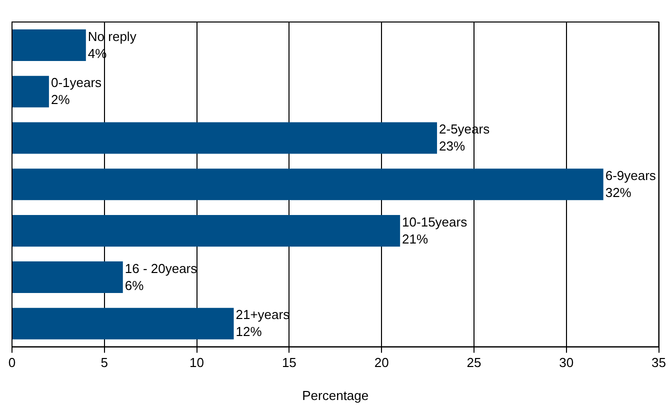 This screenshot has height=408, width=669. Describe the element at coordinates (474, 362) in the screenshot. I see `x-tick-label: 25` at that location.